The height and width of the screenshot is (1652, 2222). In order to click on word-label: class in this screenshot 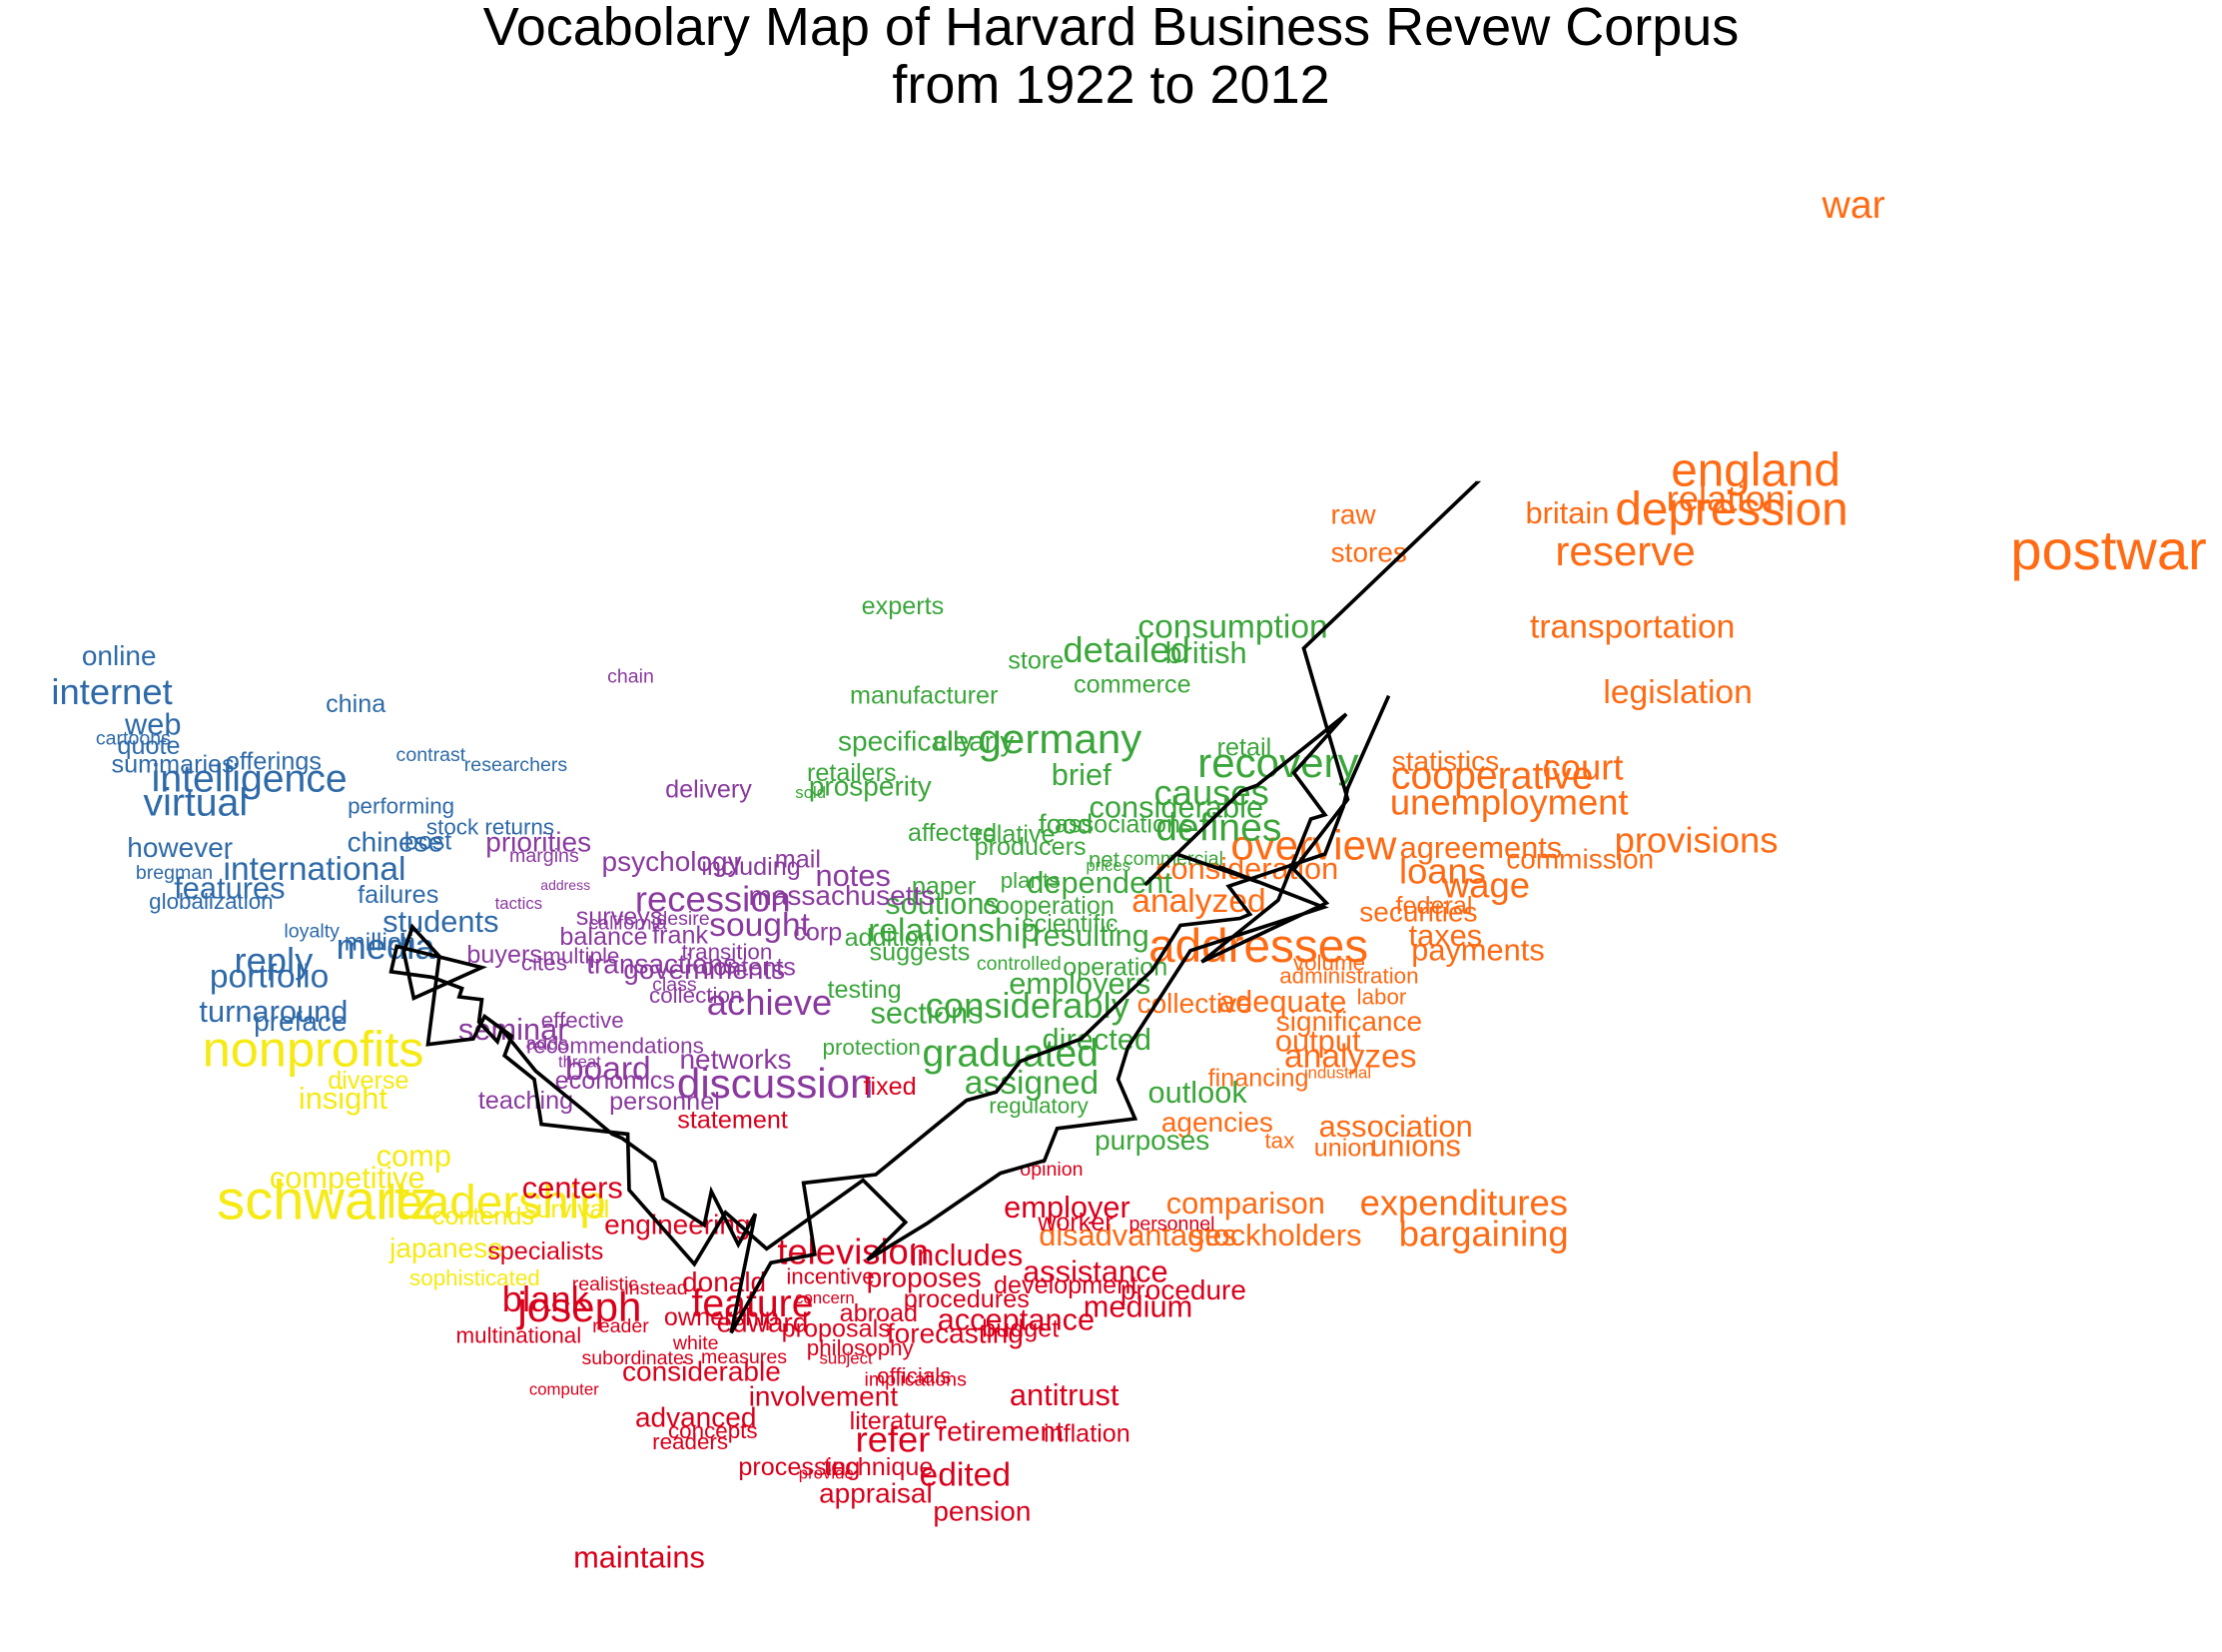, I will do `click(675, 985)`.